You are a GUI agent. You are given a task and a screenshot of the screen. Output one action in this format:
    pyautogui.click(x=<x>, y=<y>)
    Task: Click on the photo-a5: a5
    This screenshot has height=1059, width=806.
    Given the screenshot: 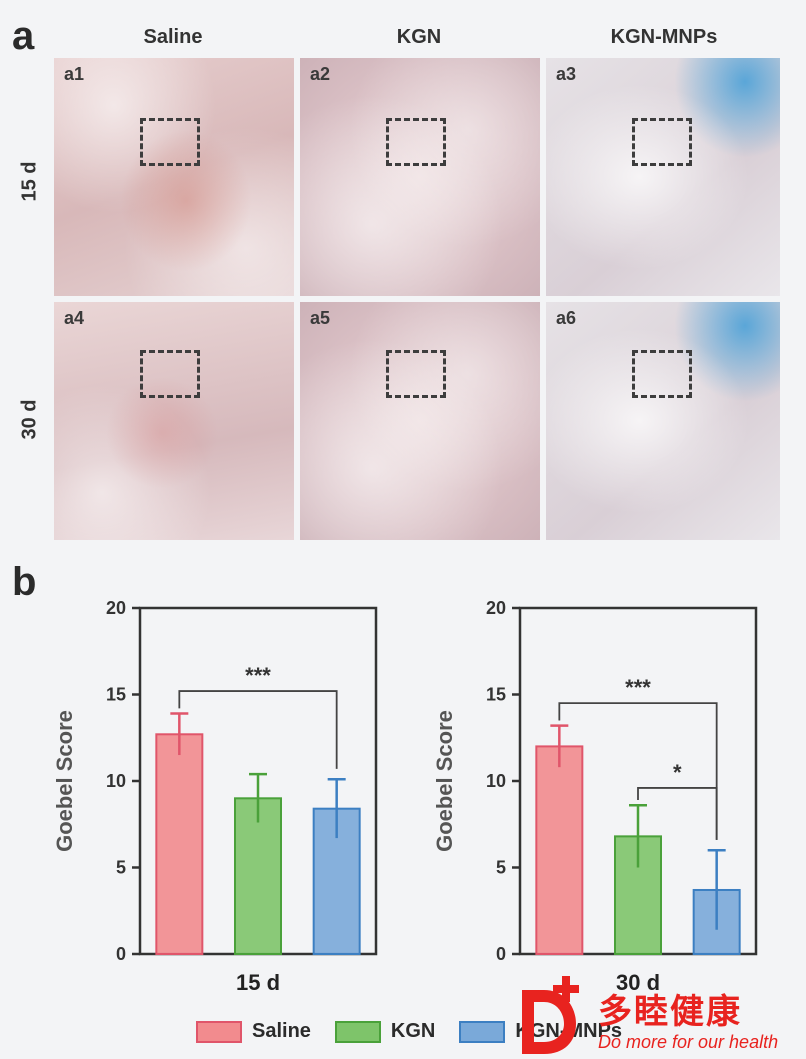 What is the action you would take?
    pyautogui.click(x=420, y=421)
    